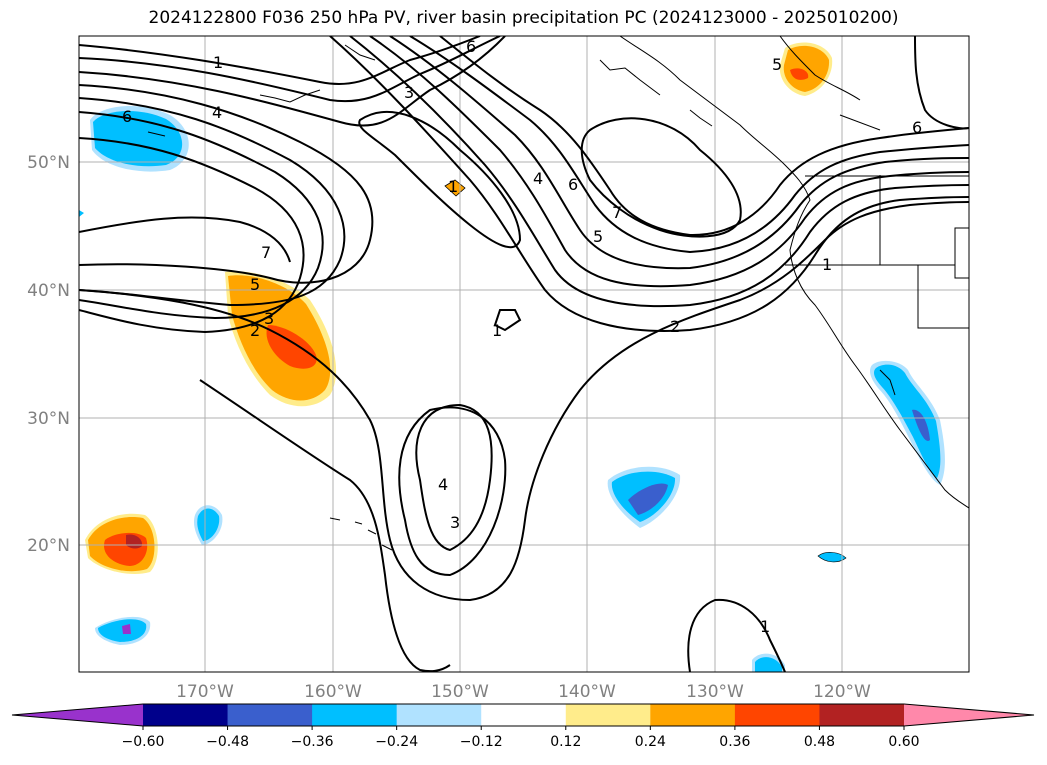  I want to click on lon-label: 170°W, so click(205, 692).